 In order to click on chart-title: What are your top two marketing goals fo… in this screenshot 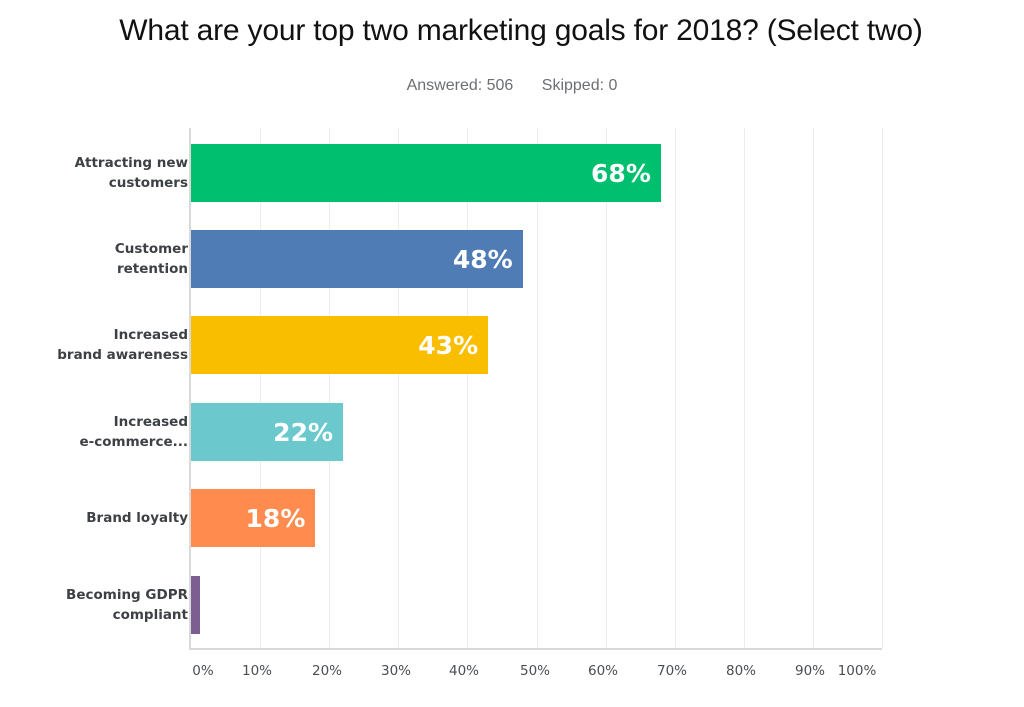, I will do `click(521, 30)`.